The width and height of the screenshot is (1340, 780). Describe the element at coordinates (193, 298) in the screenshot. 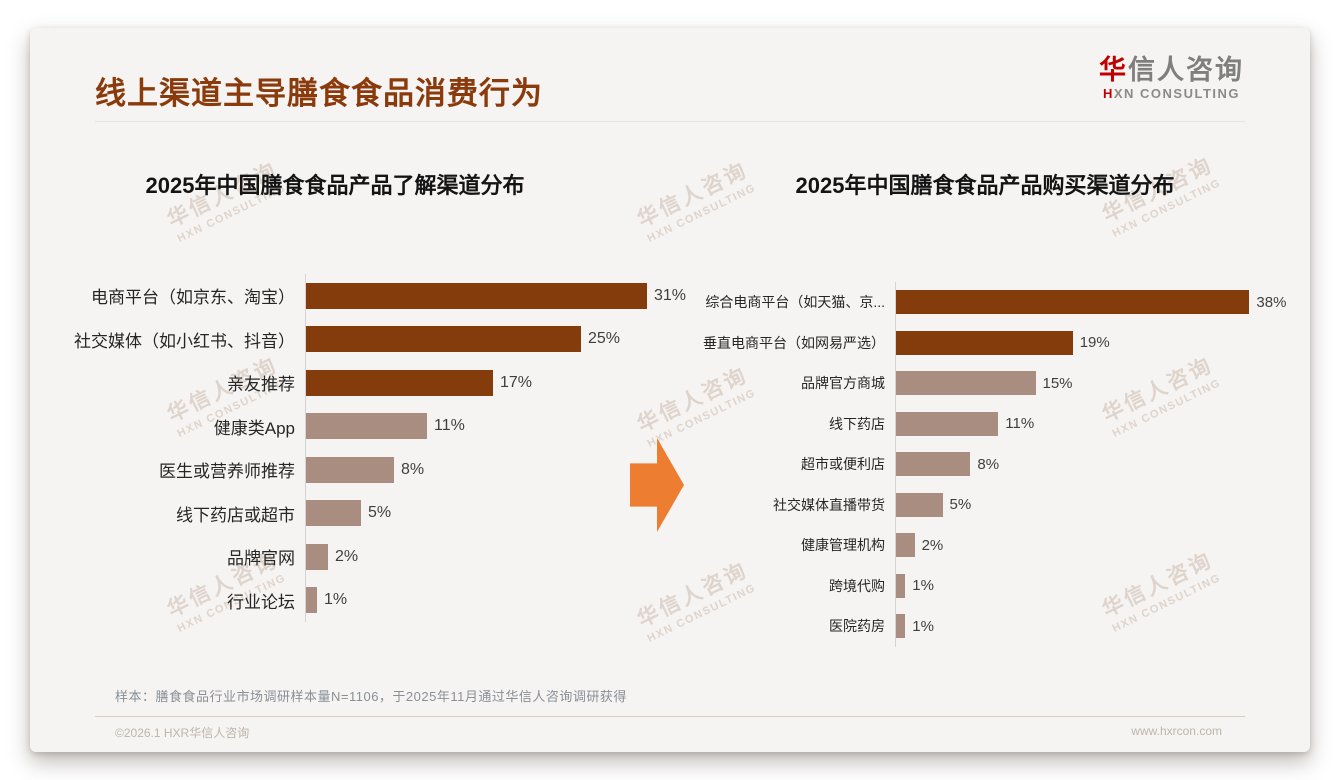

I see `category-label: 电商平台（如京东、淘宝）` at that location.